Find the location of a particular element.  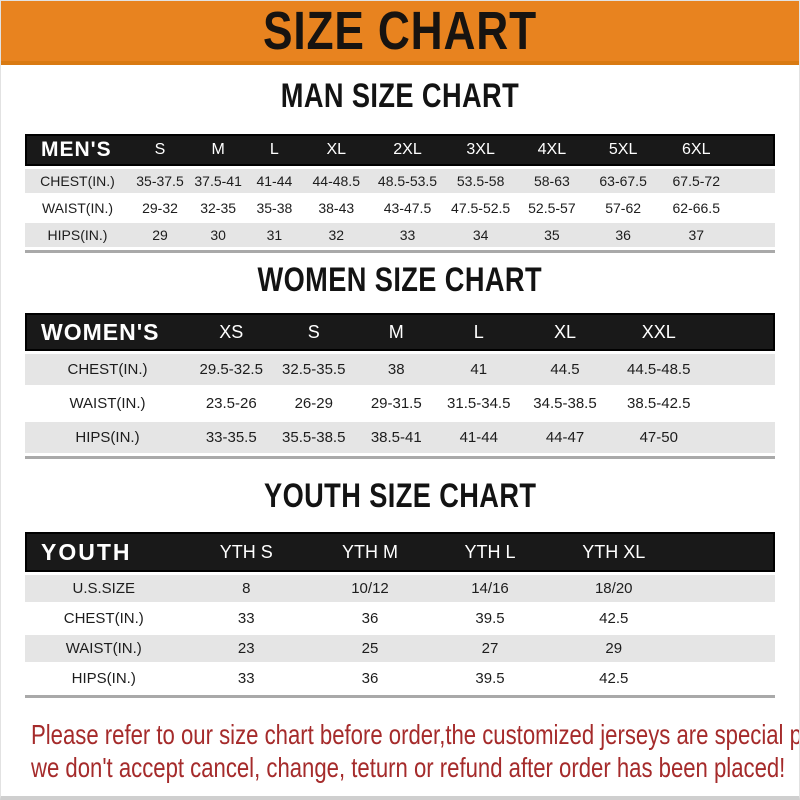

column-header: XS is located at coordinates (231, 332).